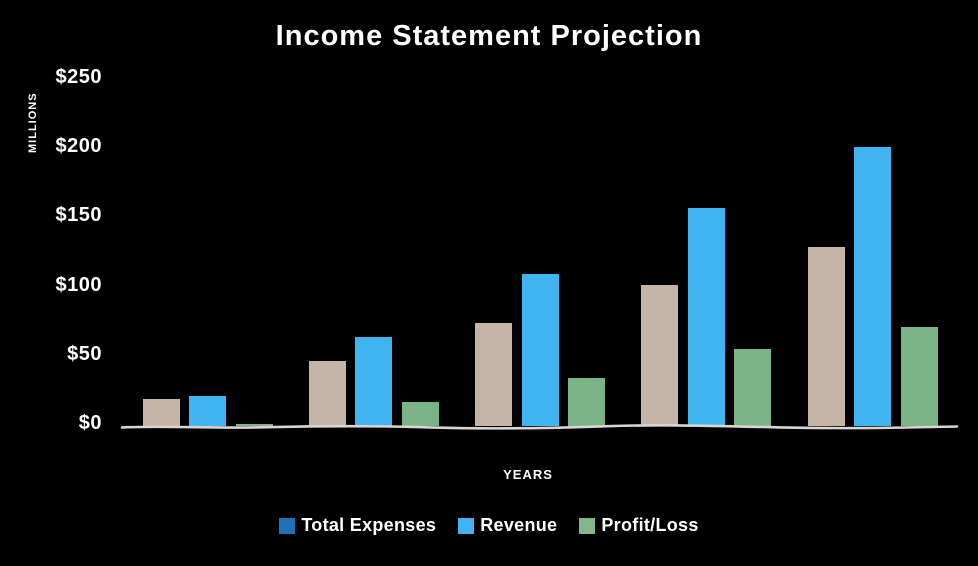 This screenshot has width=978, height=566. What do you see at coordinates (650, 525) in the screenshot?
I see `legend-label: Profit/Loss` at bounding box center [650, 525].